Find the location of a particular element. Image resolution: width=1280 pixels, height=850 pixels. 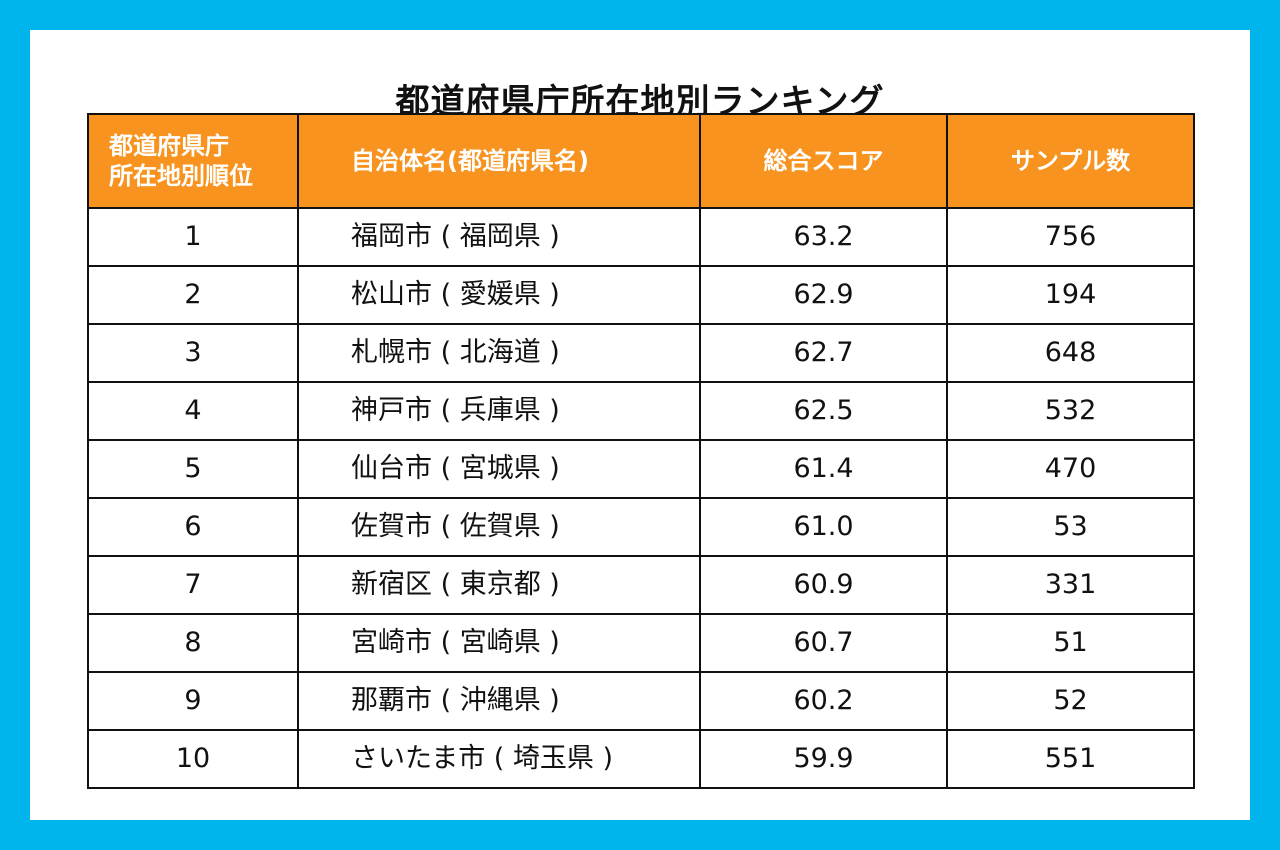

table-row: 8 宮崎市 ( 宮崎県 ) 60.7 51 is located at coordinates (641, 643).